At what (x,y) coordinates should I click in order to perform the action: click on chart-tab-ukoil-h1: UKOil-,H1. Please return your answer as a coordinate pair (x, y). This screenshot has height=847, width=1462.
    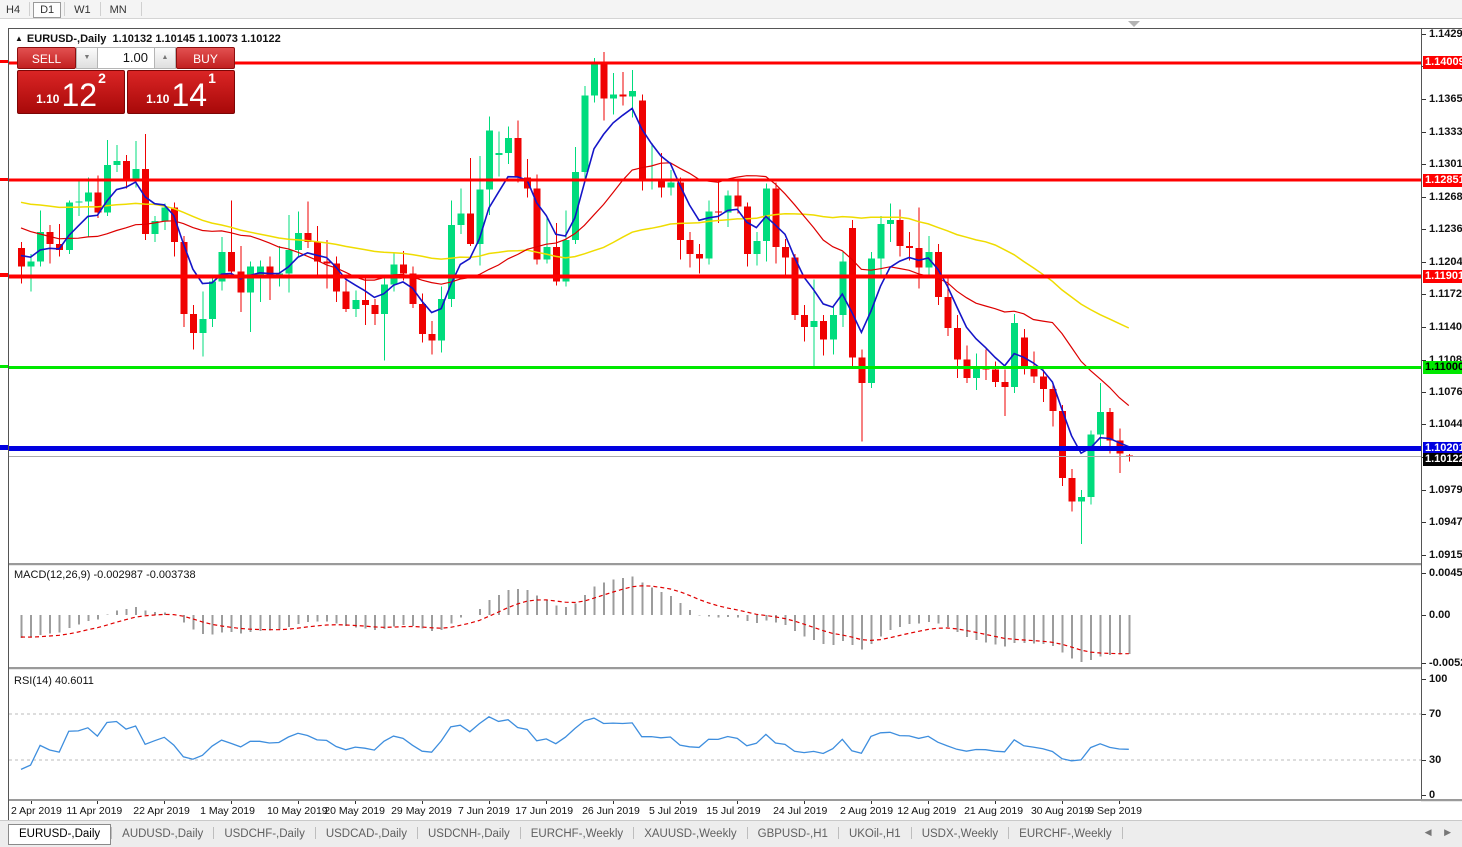
    Looking at the image, I should click on (874, 834).